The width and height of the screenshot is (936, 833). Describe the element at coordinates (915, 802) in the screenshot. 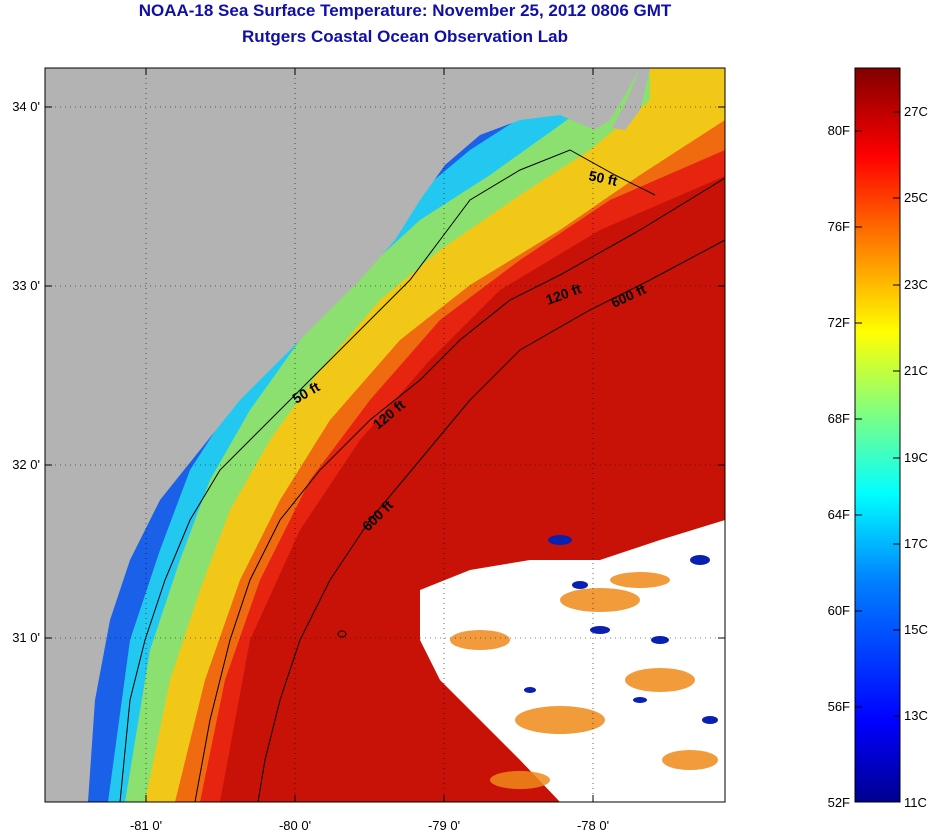

I see `cb-c-11: 11C` at that location.